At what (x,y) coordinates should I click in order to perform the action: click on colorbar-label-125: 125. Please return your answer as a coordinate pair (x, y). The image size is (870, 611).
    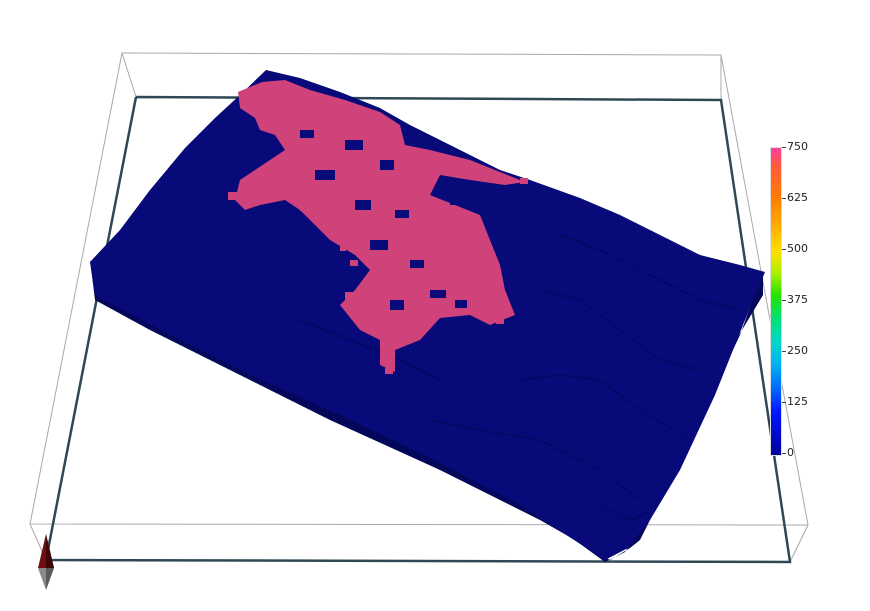
    Looking at the image, I should click on (797, 401).